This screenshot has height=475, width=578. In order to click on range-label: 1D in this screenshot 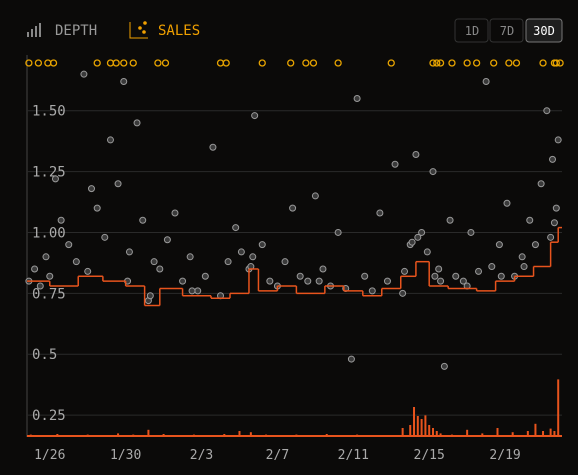, I will do `click(472, 31)`.